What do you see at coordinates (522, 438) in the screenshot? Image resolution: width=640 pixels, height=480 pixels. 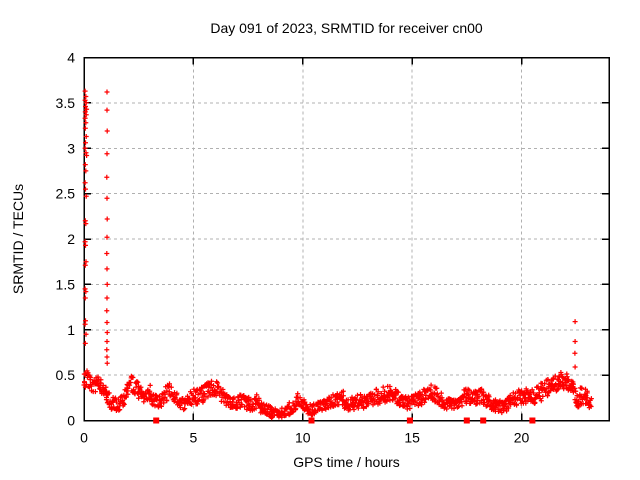 I see `x-tick-label: 20` at bounding box center [522, 438].